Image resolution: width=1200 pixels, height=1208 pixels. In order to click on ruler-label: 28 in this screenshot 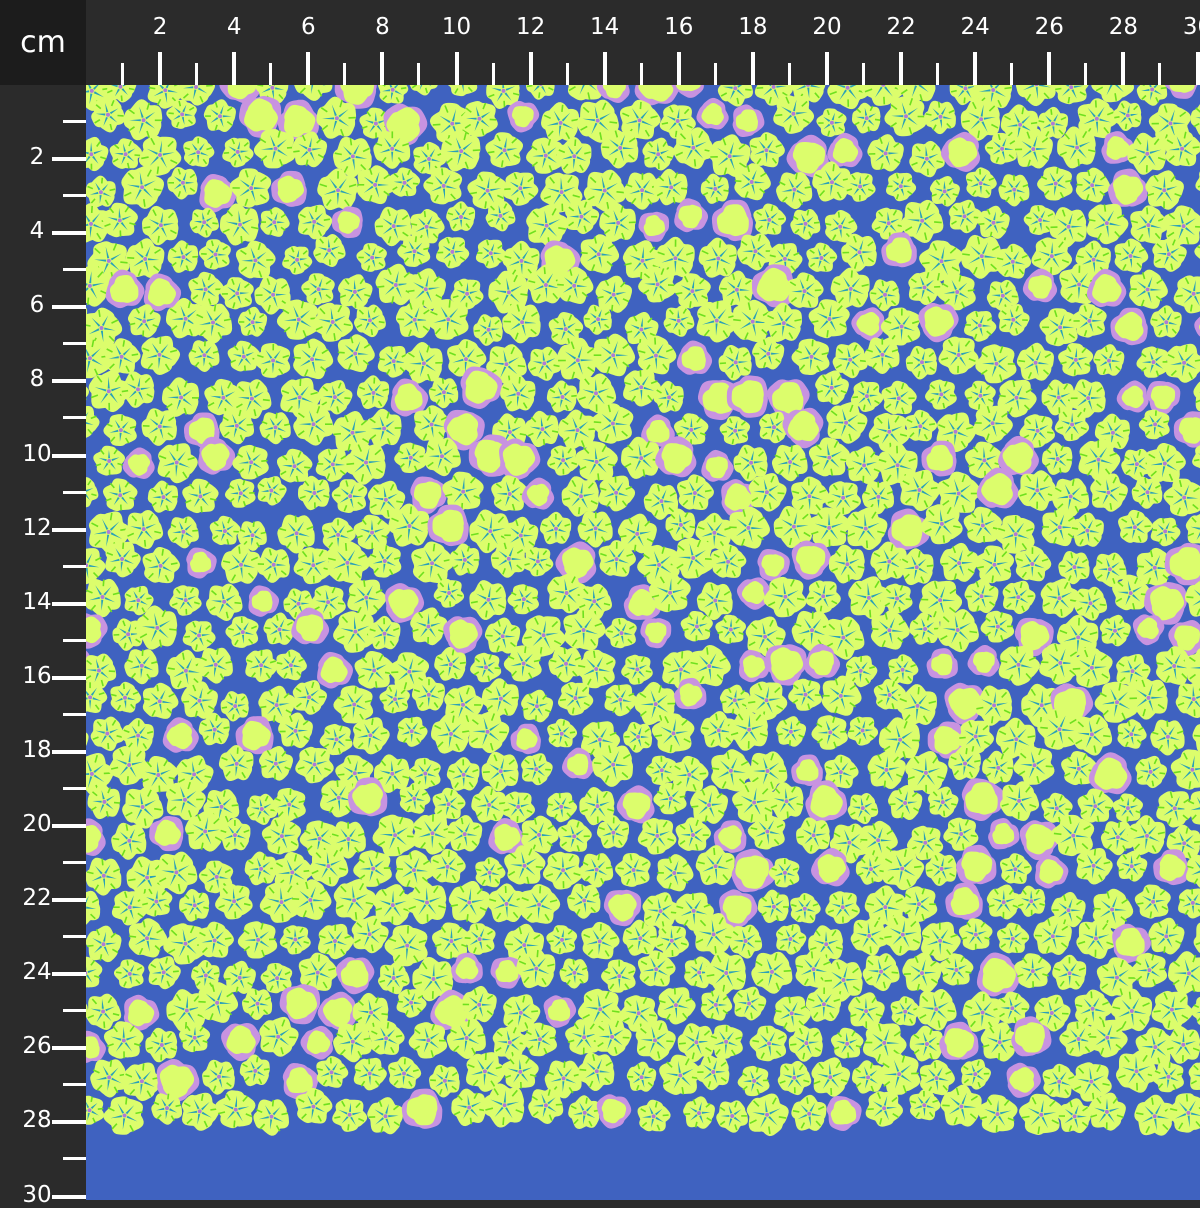, I will do `click(1123, 27)`.